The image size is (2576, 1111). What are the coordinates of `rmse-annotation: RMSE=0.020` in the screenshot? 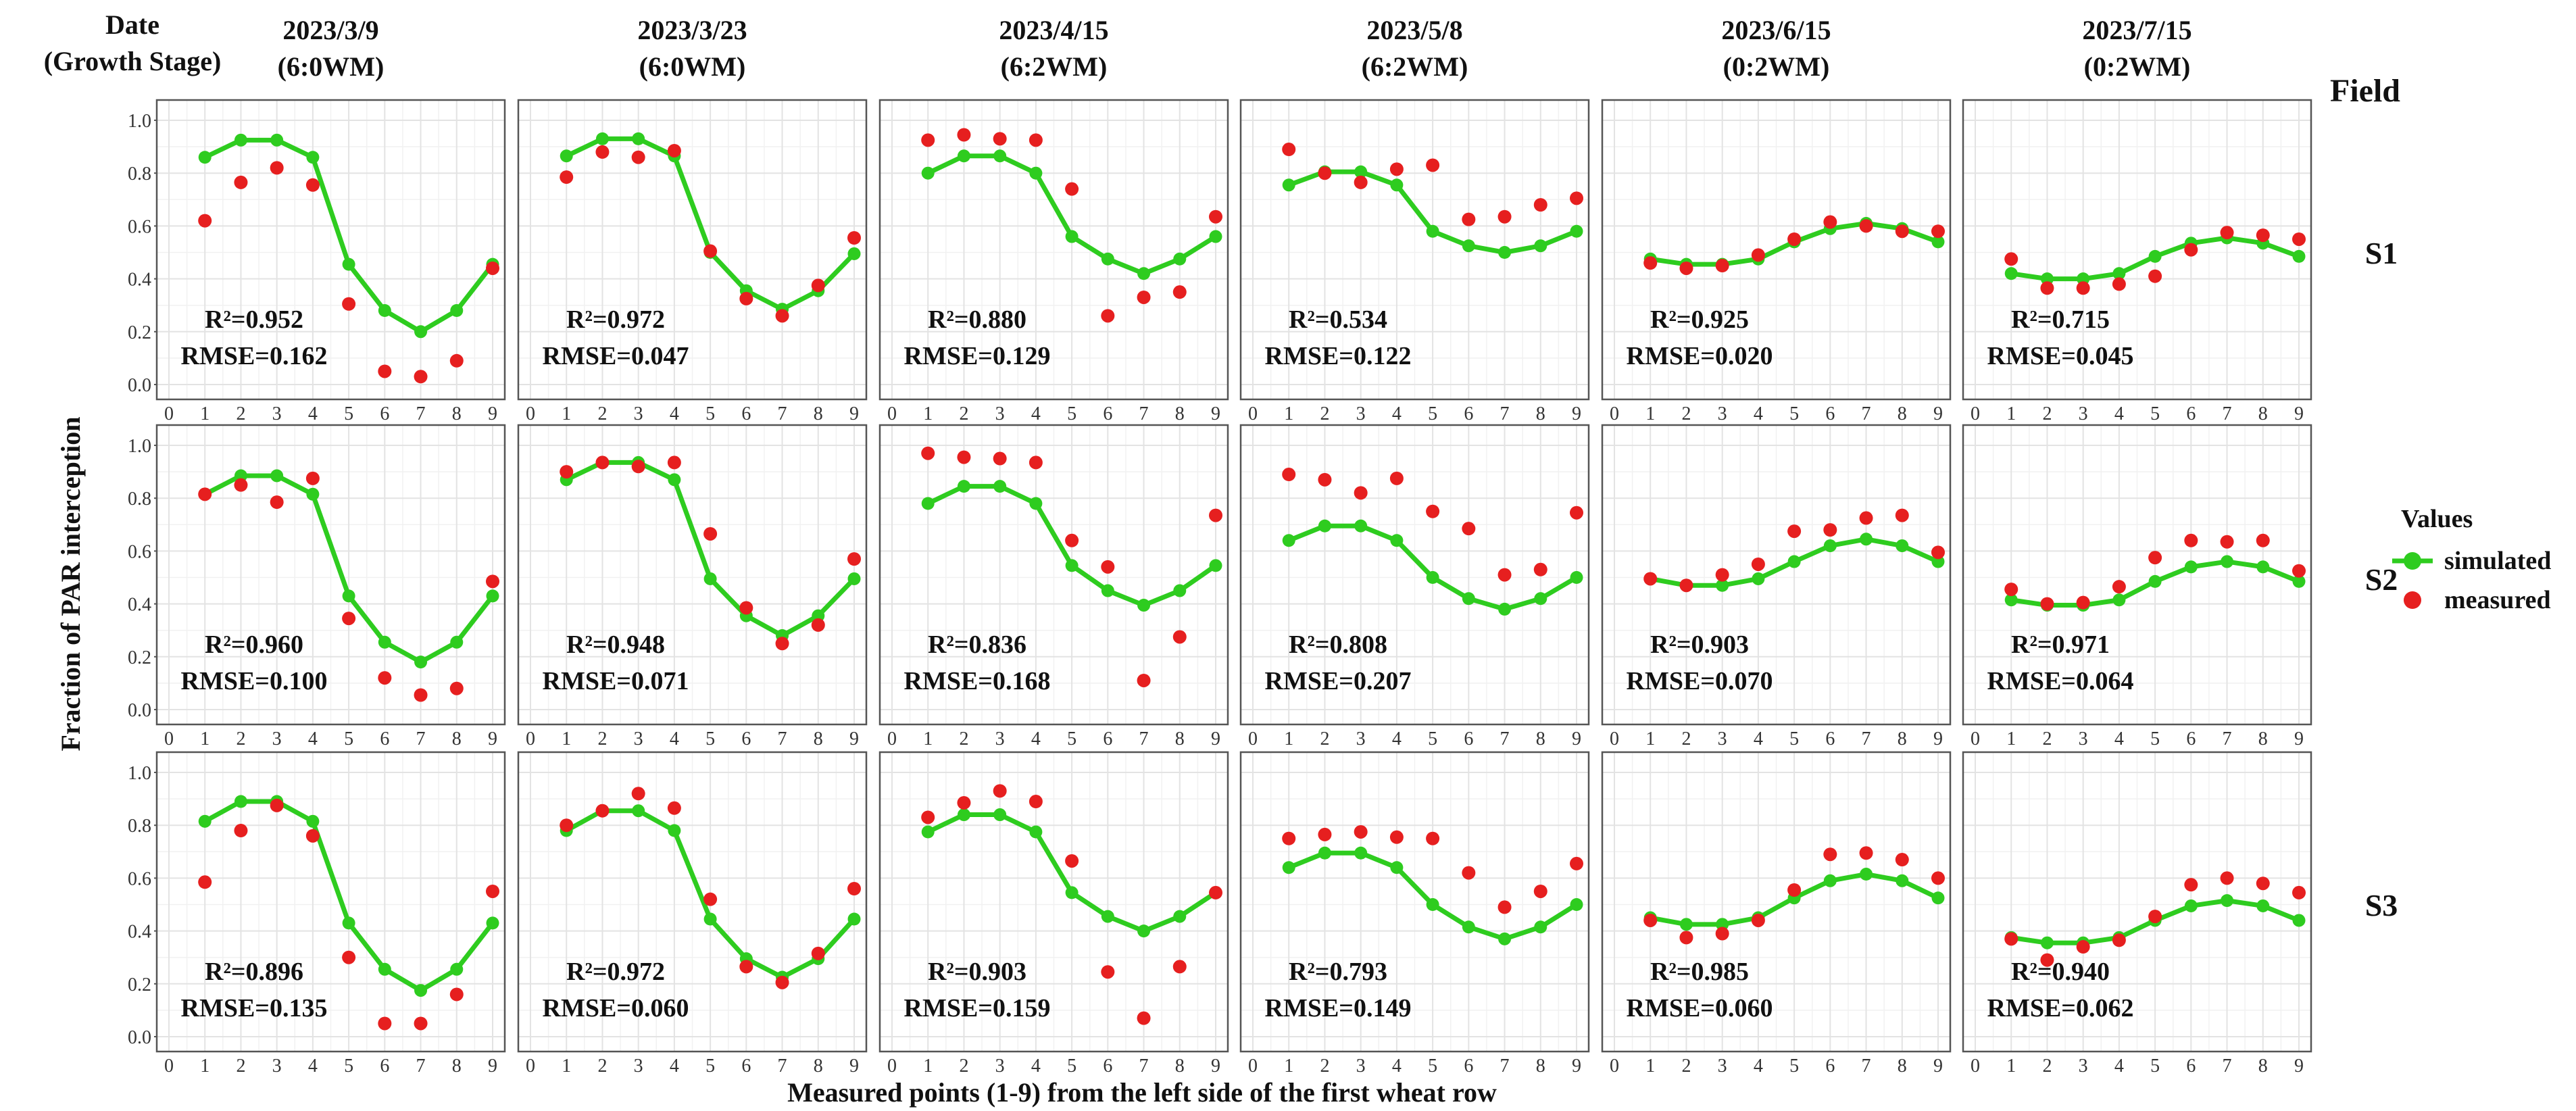 It's located at (1700, 356).